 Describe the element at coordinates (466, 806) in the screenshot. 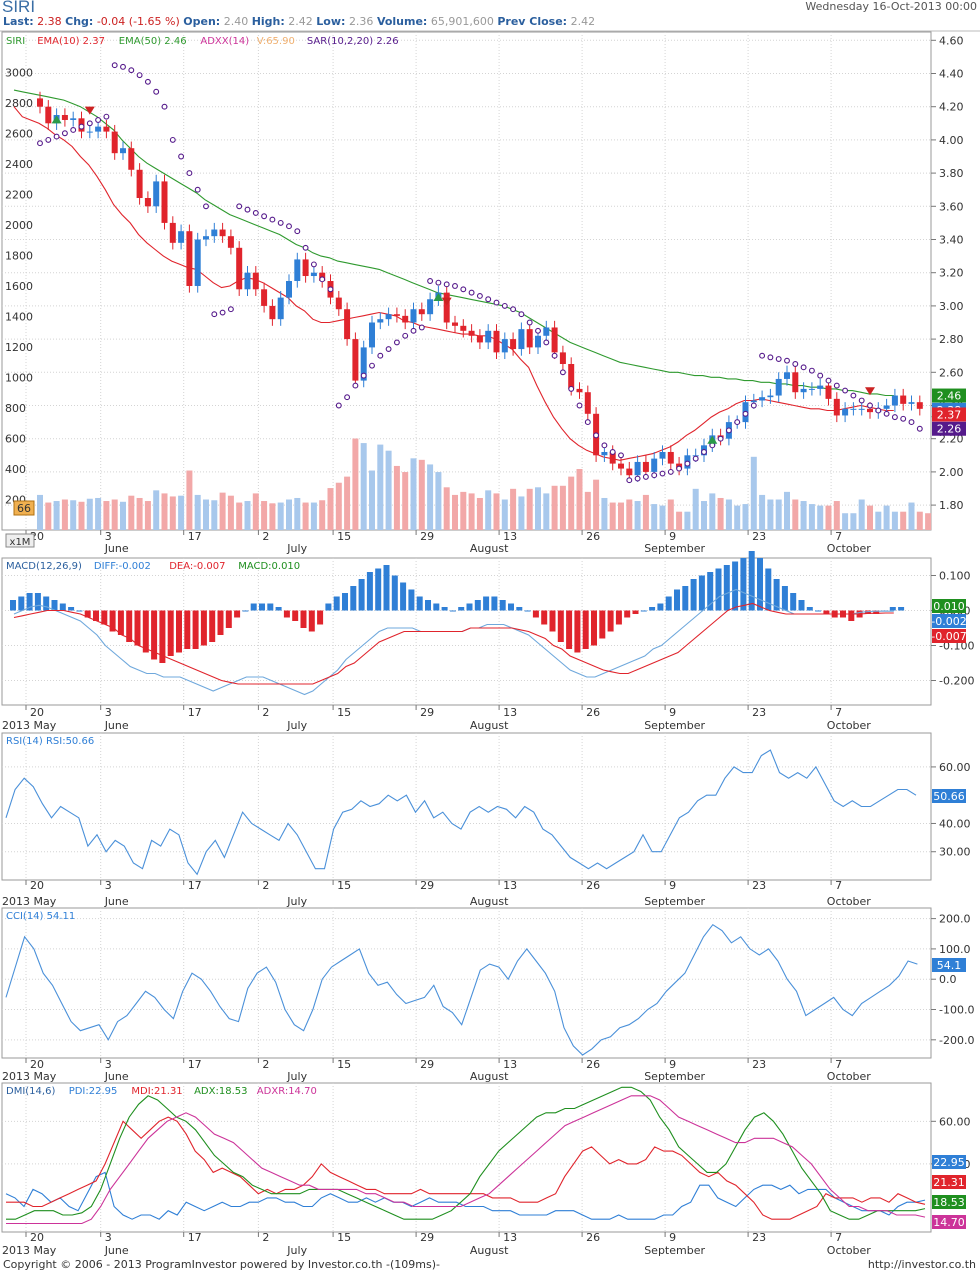

I see `rsi-panel-frame` at that location.